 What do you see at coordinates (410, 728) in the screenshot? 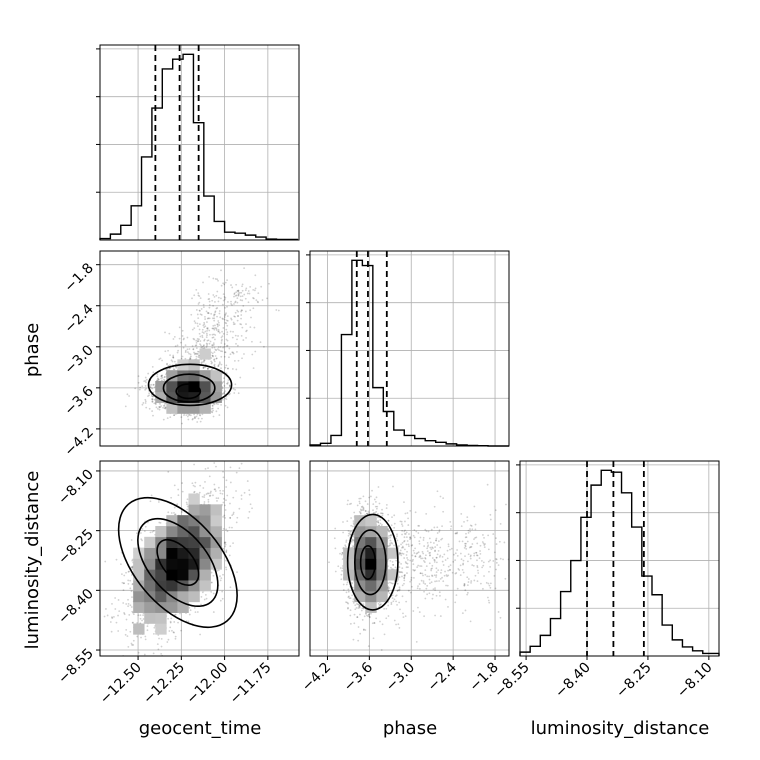
I see `x-axis-label-phase: phase` at bounding box center [410, 728].